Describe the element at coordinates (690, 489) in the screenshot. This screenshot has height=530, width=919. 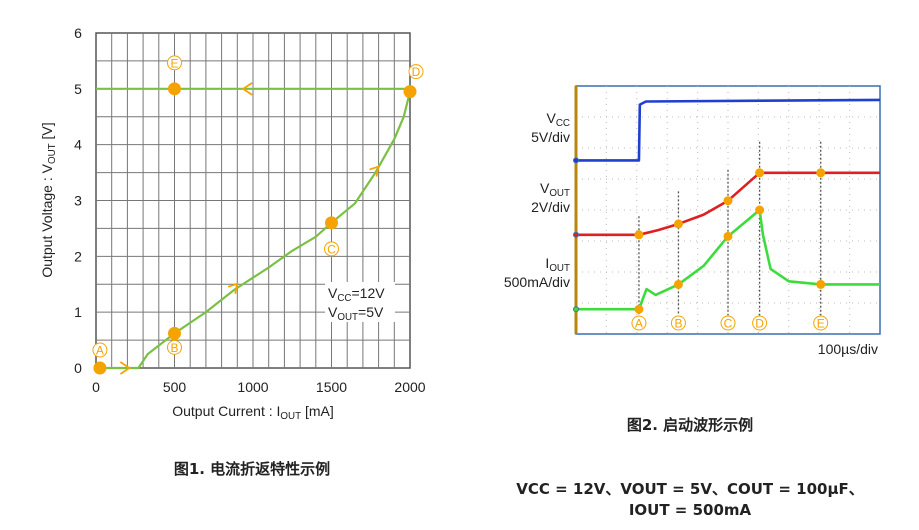
I see `conditions-line1: VCC = 12V、VOUT = 5V、COUT = 100µF、` at that location.